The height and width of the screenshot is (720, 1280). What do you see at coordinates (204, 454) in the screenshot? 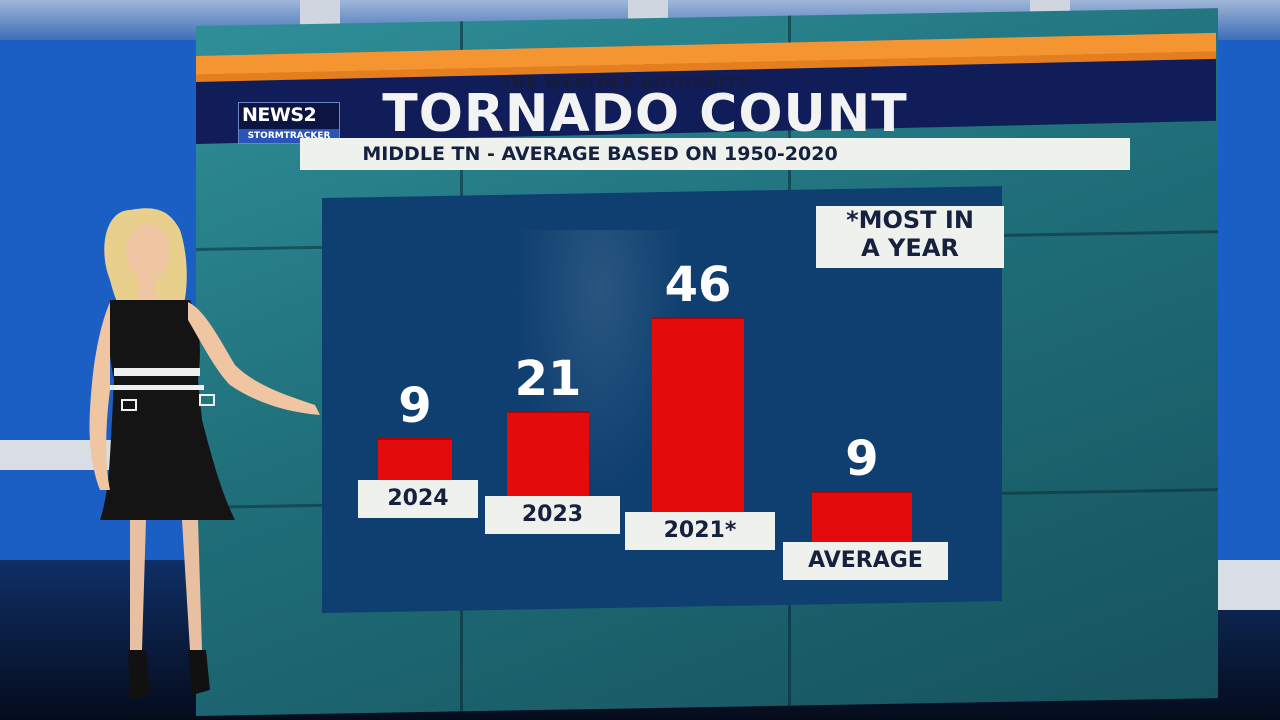
I see `presenter` at bounding box center [204, 454].